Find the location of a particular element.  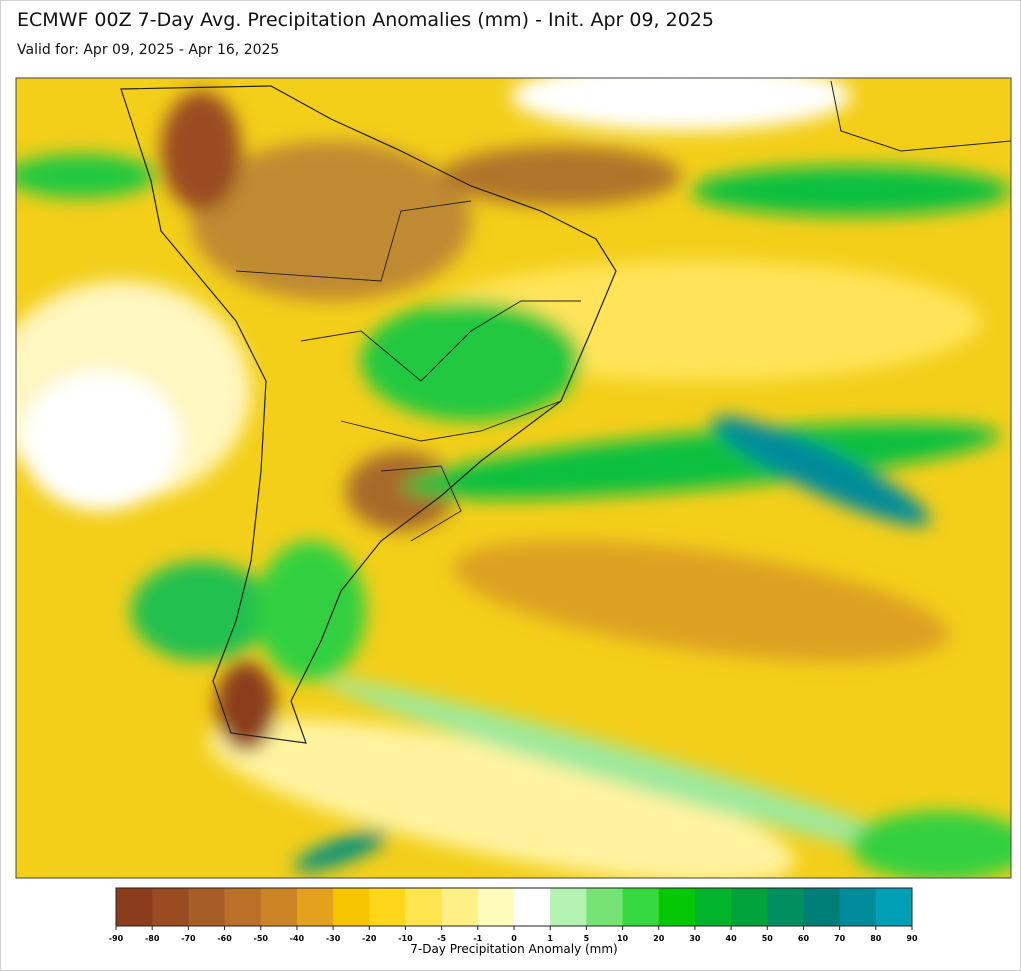

colorbar-tick-label: 5 is located at coordinates (587, 938).